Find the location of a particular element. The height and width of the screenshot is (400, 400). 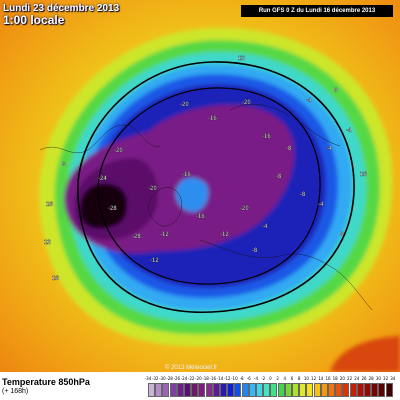

legend-title: Temperature 850hPa is located at coordinates (46, 382).